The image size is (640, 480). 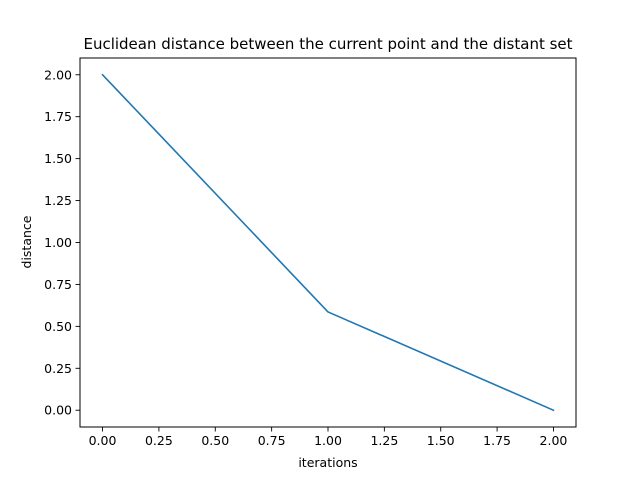 What do you see at coordinates (58, 200) in the screenshot?
I see `y-tick-label: 1.25` at bounding box center [58, 200].